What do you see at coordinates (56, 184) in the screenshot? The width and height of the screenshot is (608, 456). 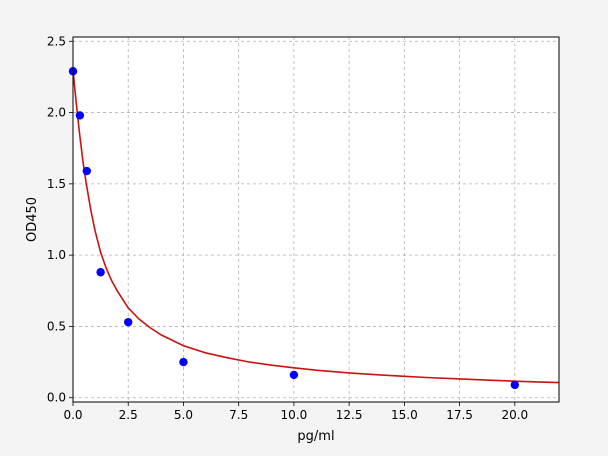 I see `y-tick-label: 1.5` at bounding box center [56, 184].